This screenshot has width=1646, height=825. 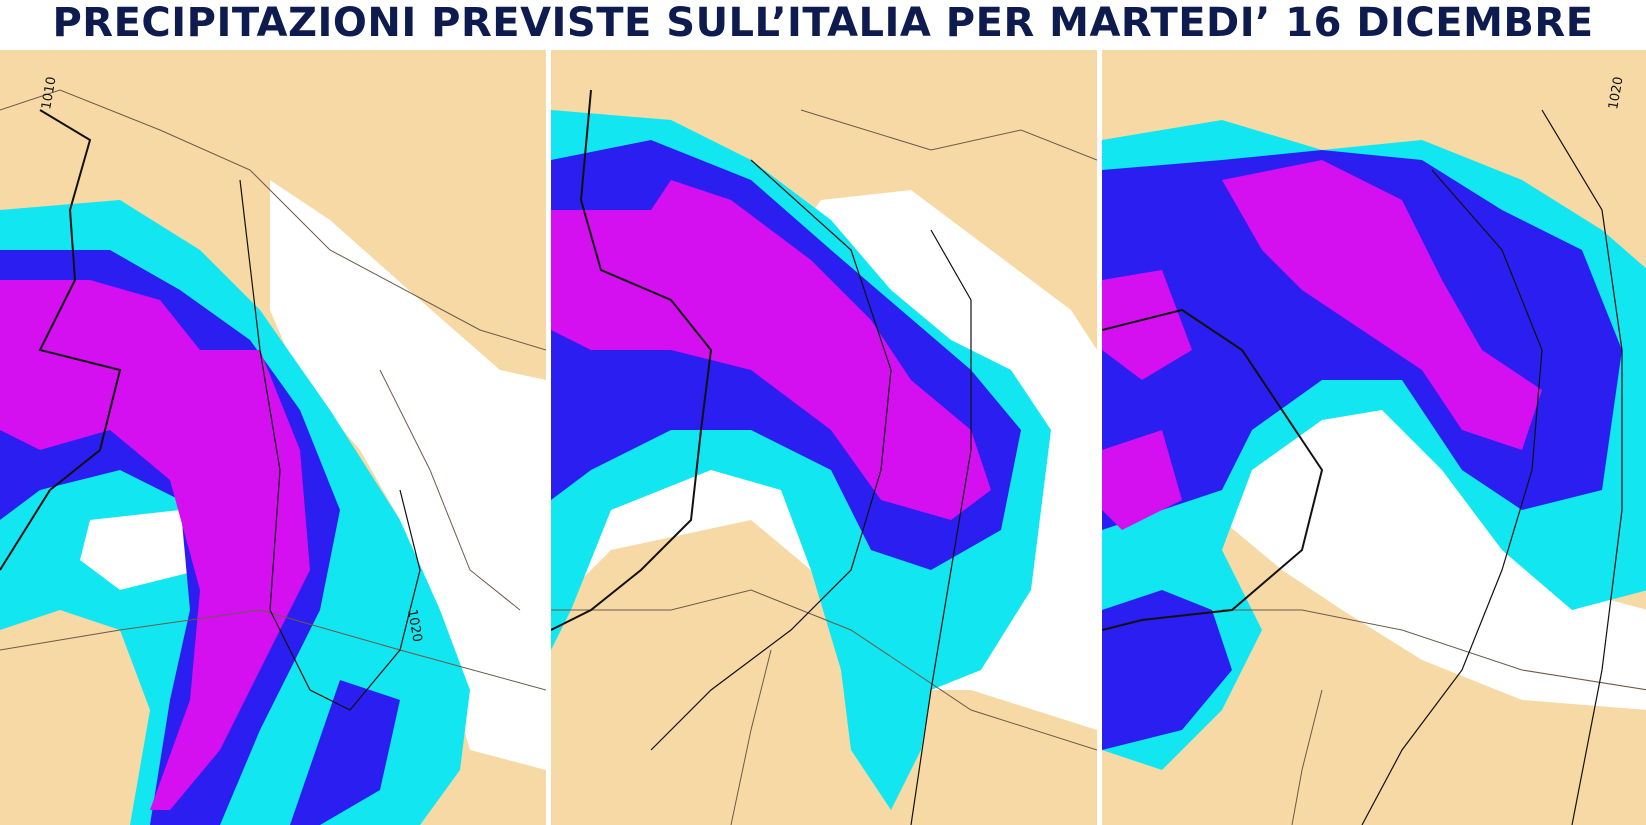 What do you see at coordinates (49, 92) in the screenshot?
I see `isobar-label: 1010` at bounding box center [49, 92].